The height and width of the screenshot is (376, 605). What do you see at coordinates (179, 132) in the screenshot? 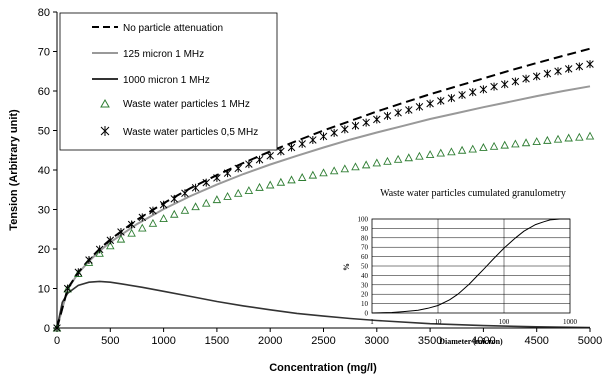
I see `legend-entry-waste-water-05mhz: Waste water particles 0,5 MHz` at bounding box center [179, 132].